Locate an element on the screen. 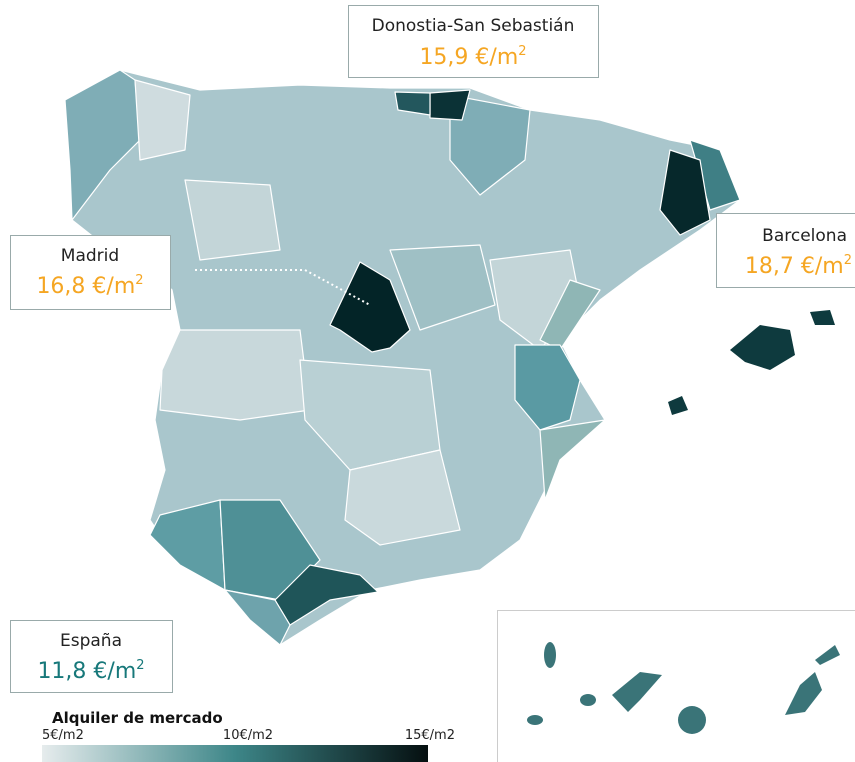 The image size is (855, 762). callout-value: 18,7 €/m2 is located at coordinates (798, 266).